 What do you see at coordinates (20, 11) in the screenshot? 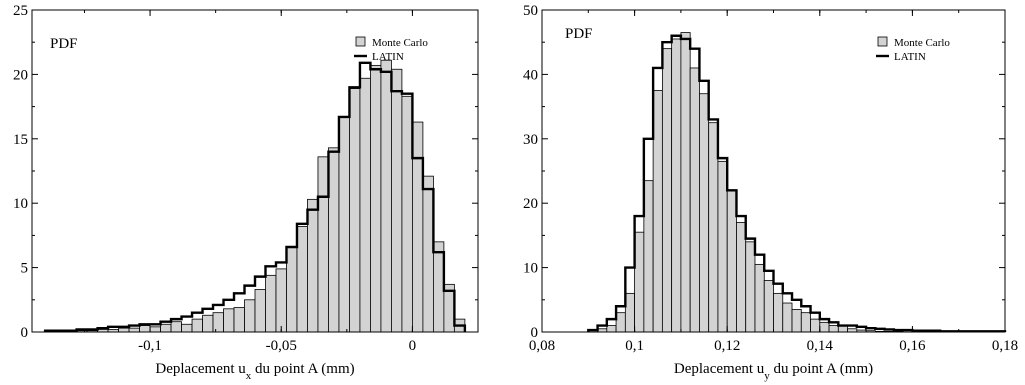
I see `y-tick-label: 25` at bounding box center [20, 11].